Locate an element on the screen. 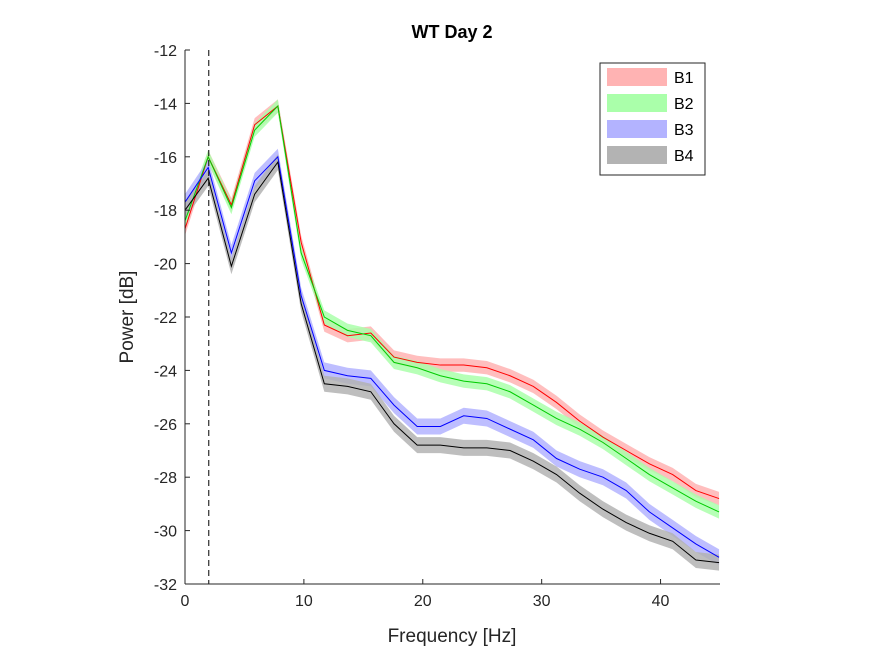 Image resolution: width=875 pixels, height=656 pixels. legend-swatch-b4 is located at coordinates (637, 155).